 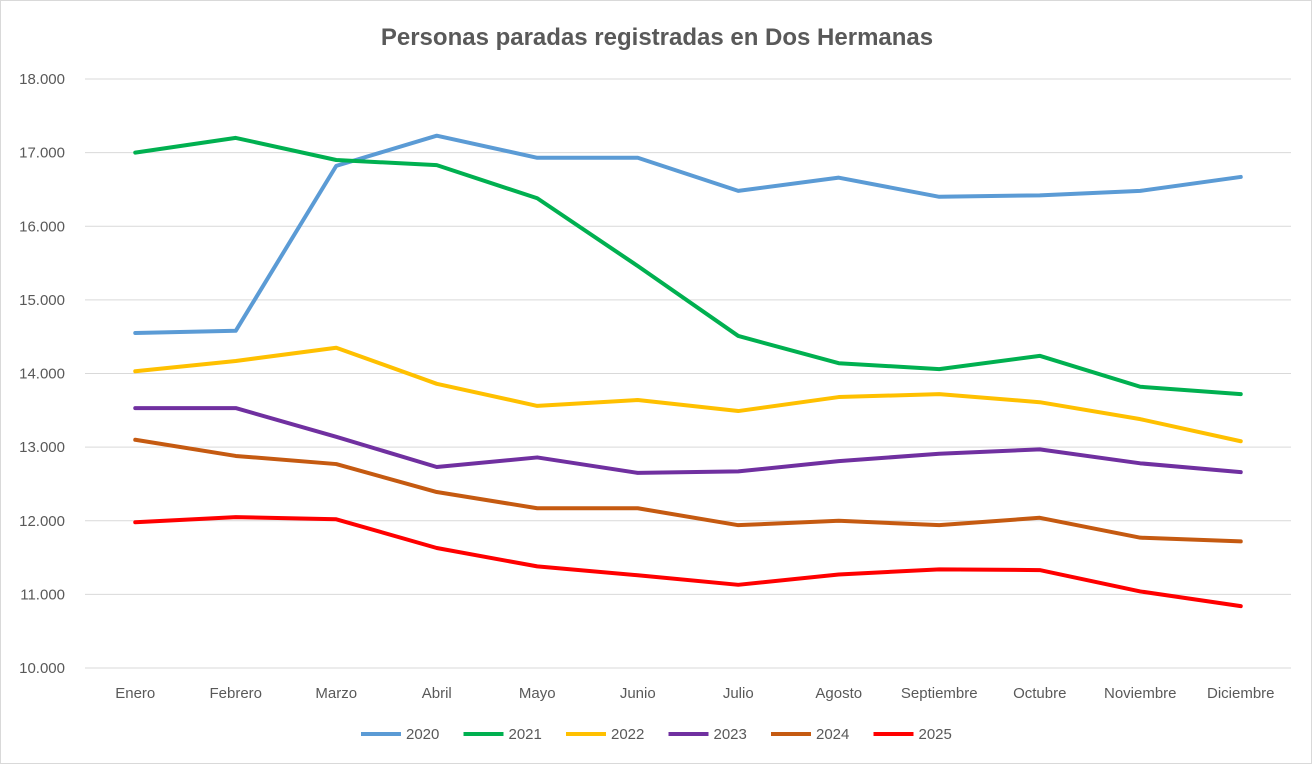 What do you see at coordinates (422, 734) in the screenshot?
I see `legend-label: 2020` at bounding box center [422, 734].